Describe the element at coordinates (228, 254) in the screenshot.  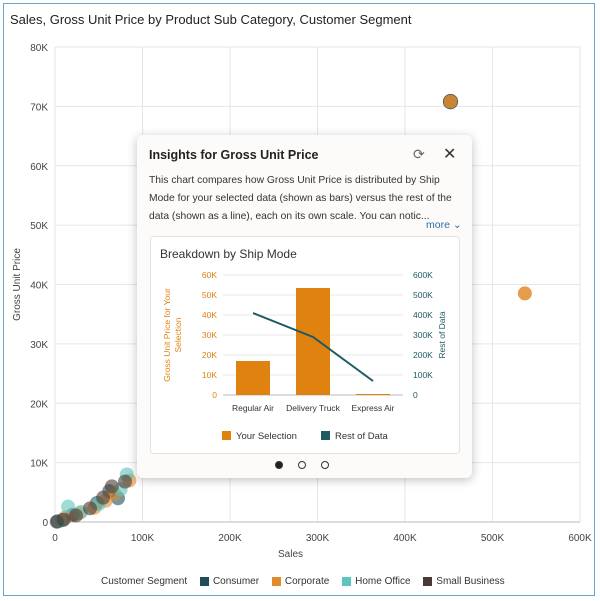
I see `breakdown-title: Breakdown by Ship Mode` at that location.